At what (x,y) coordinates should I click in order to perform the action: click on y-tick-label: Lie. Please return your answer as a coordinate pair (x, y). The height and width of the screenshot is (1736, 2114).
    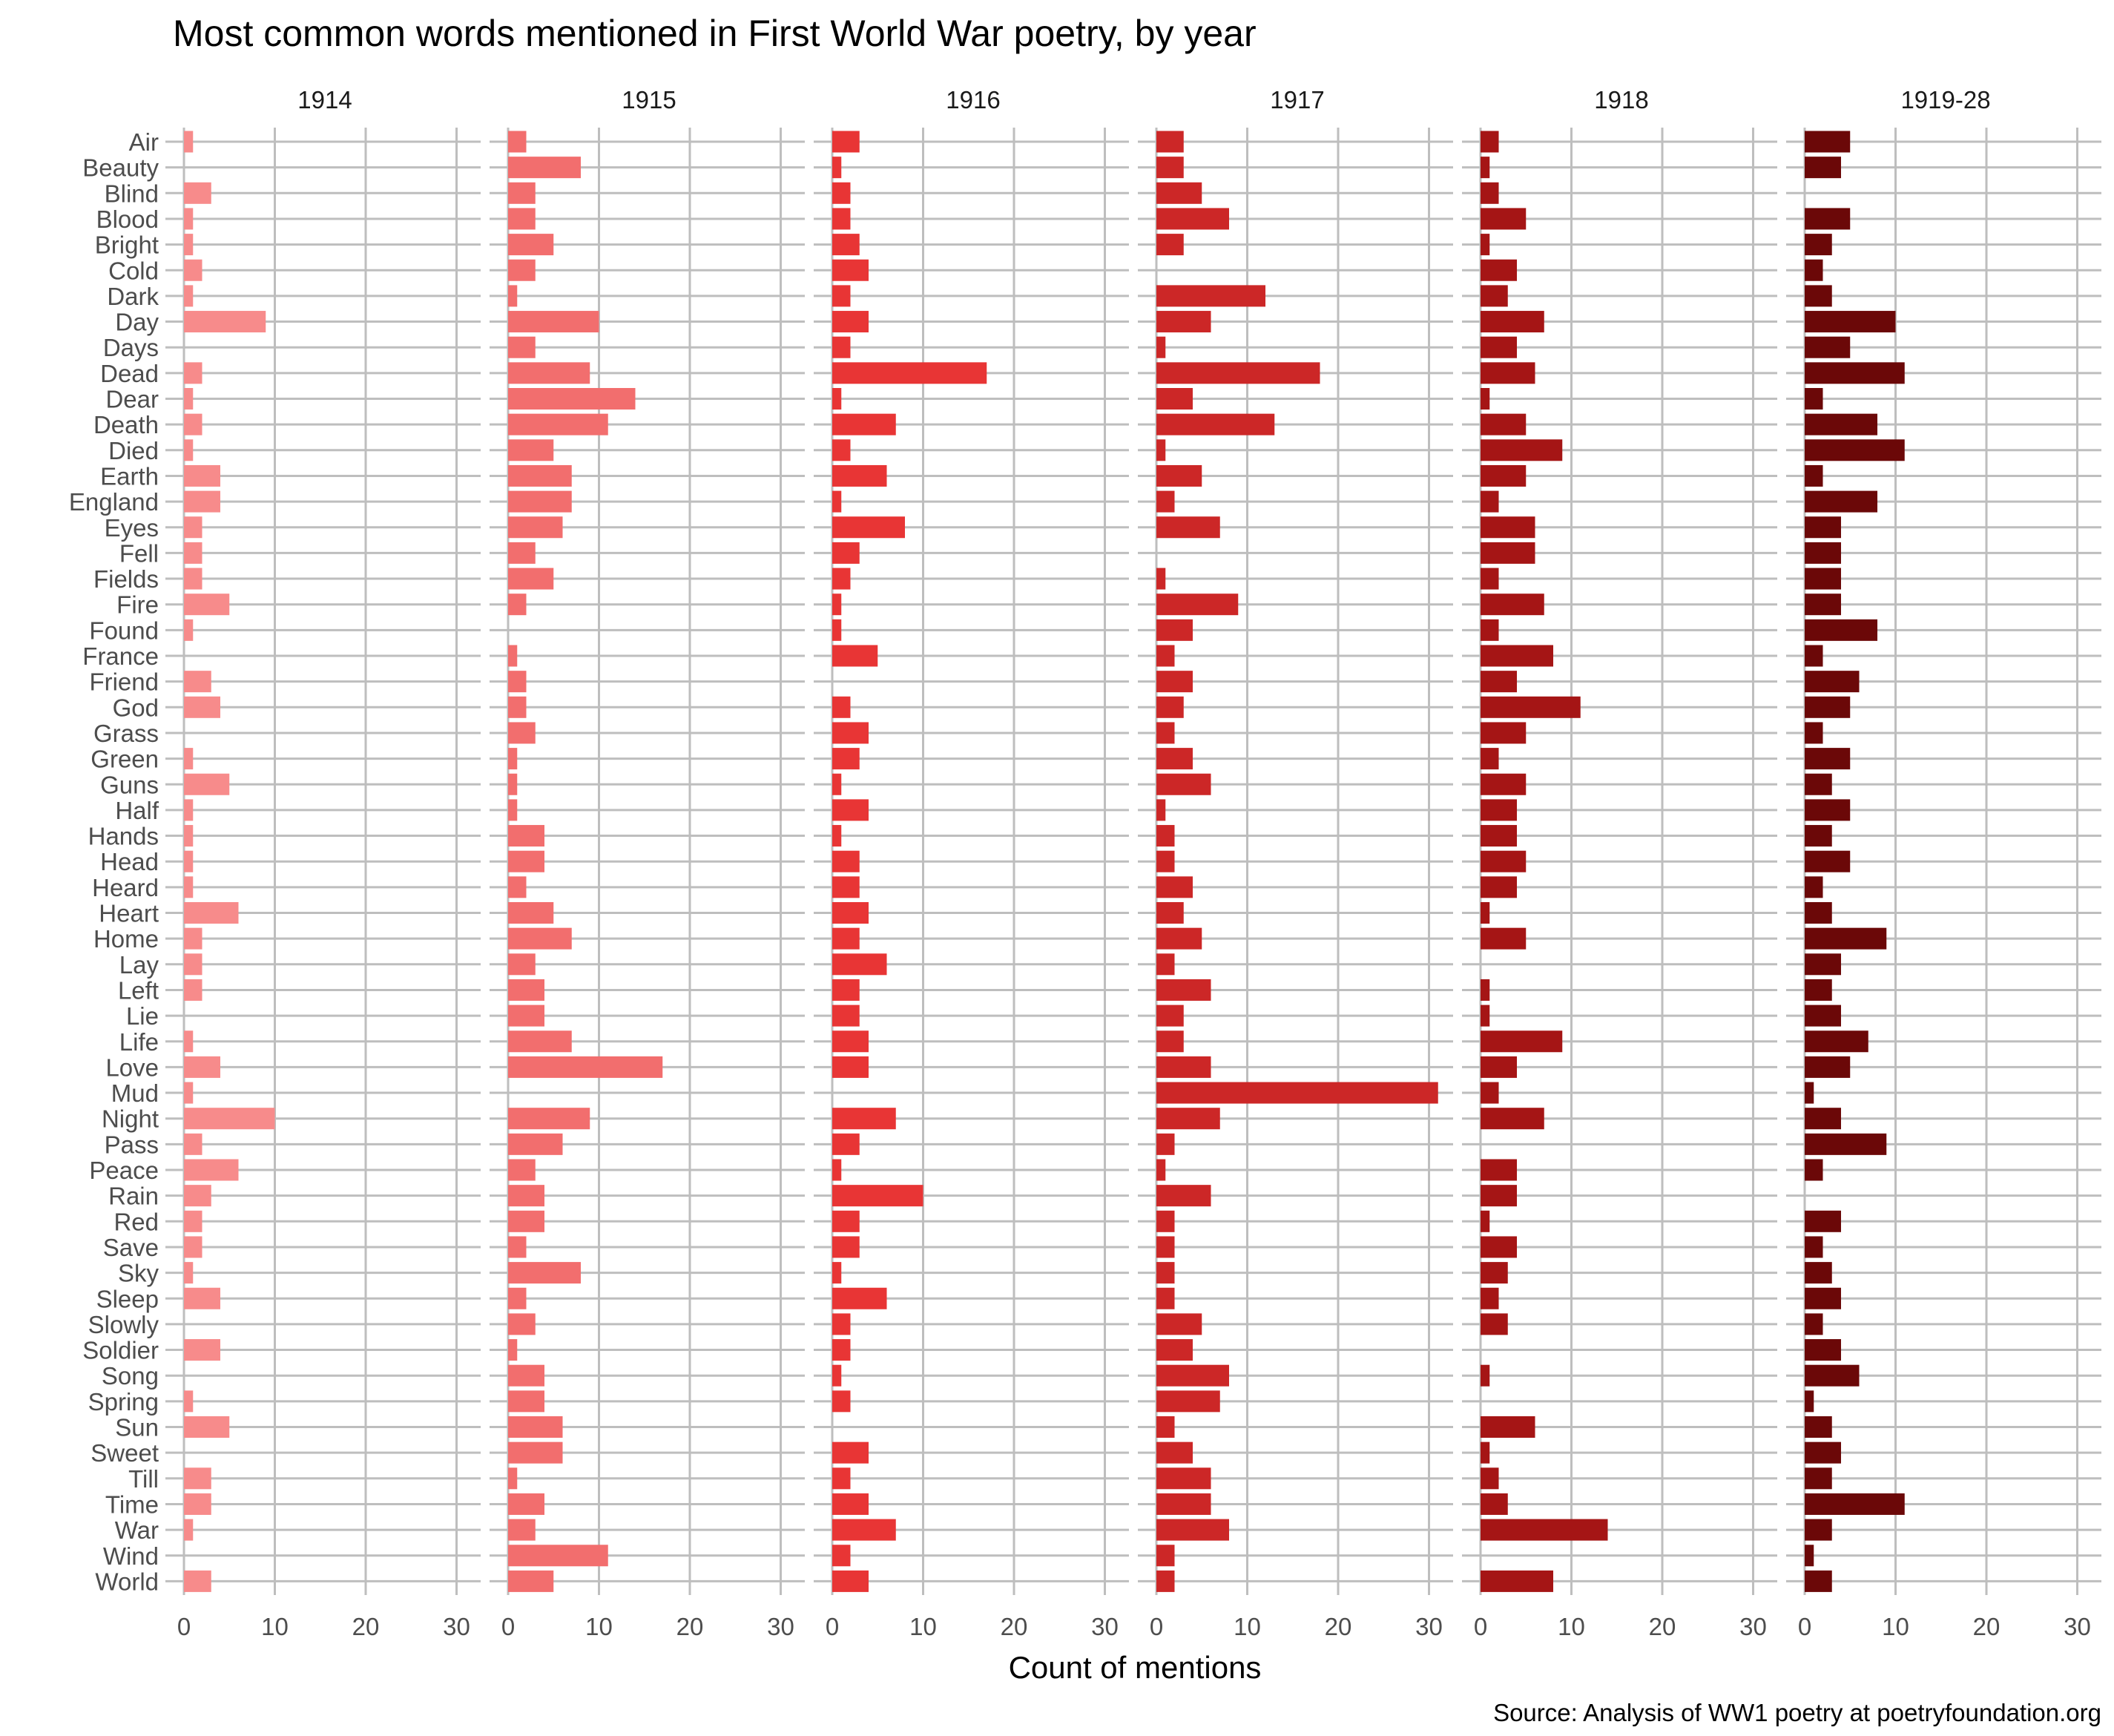
    Looking at the image, I should click on (142, 1016).